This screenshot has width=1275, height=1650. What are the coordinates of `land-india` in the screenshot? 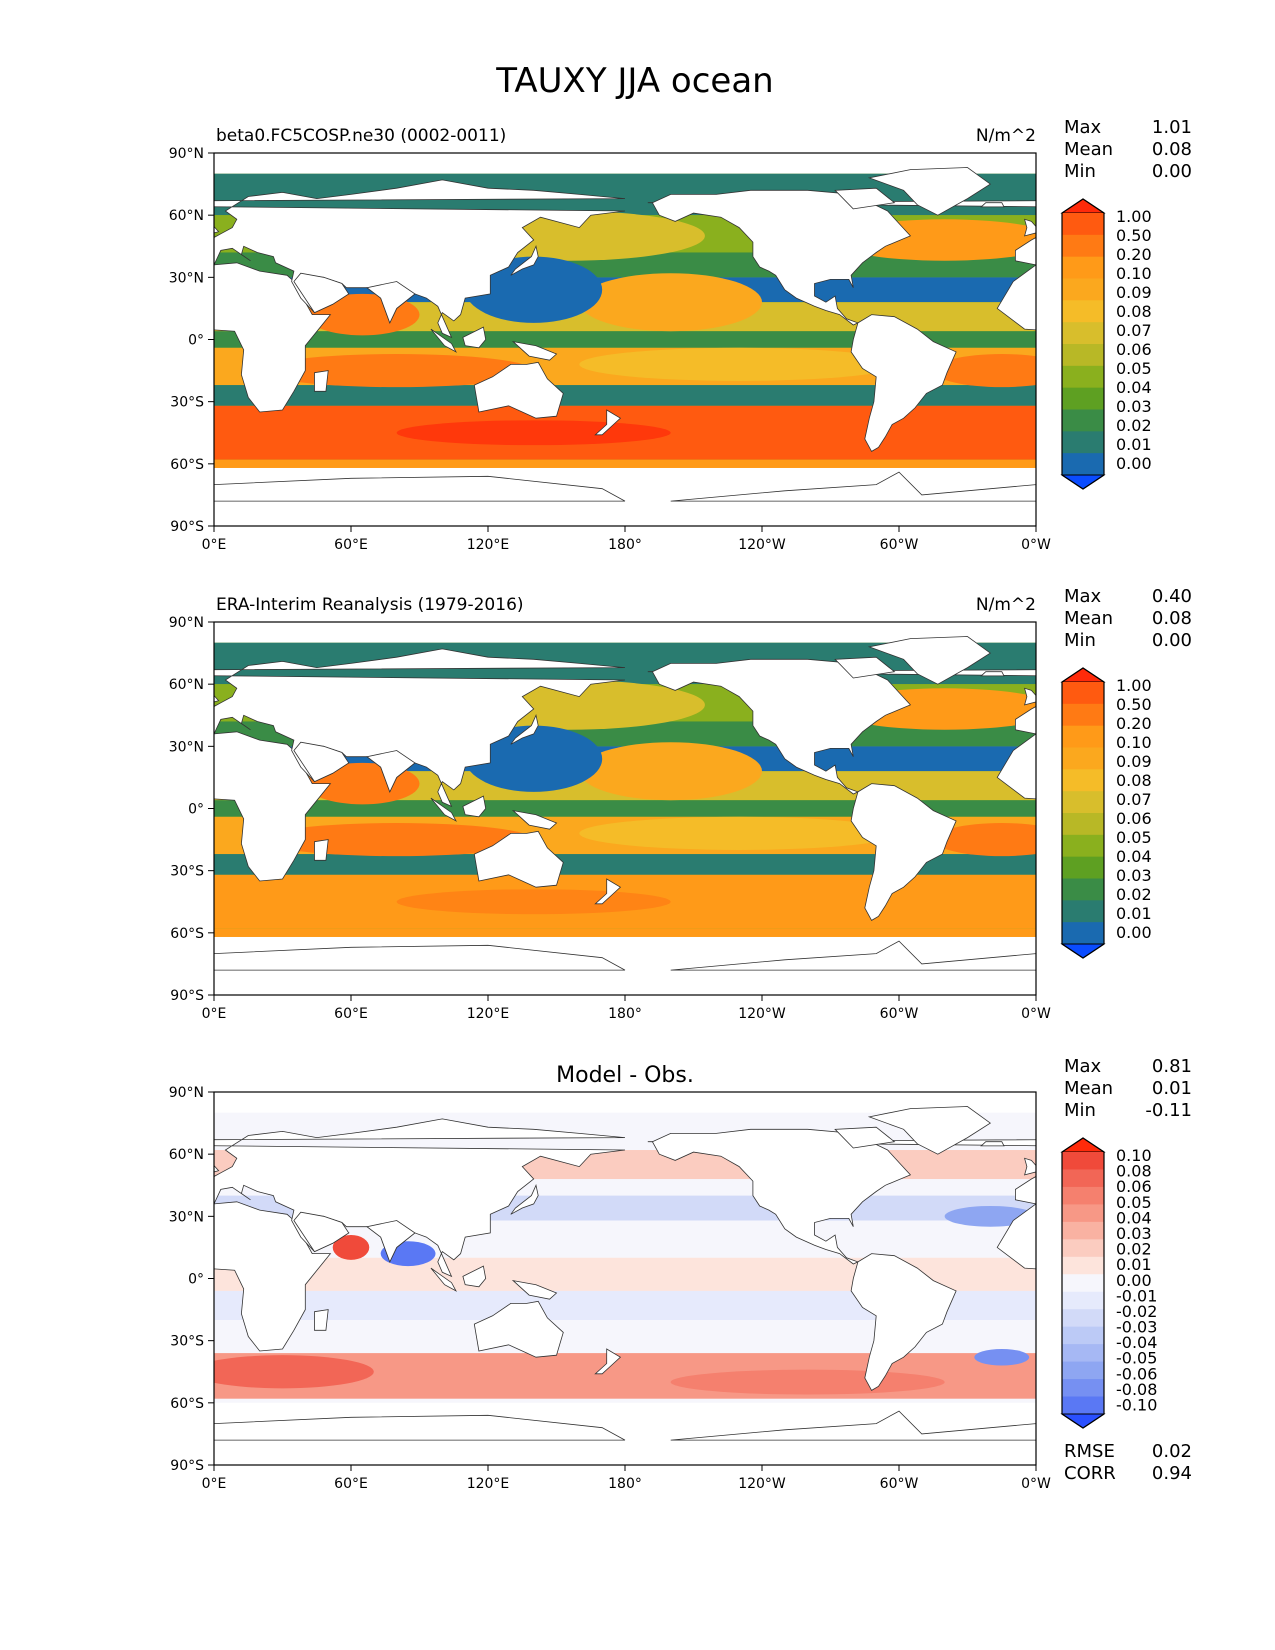 It's located at (391, 302).